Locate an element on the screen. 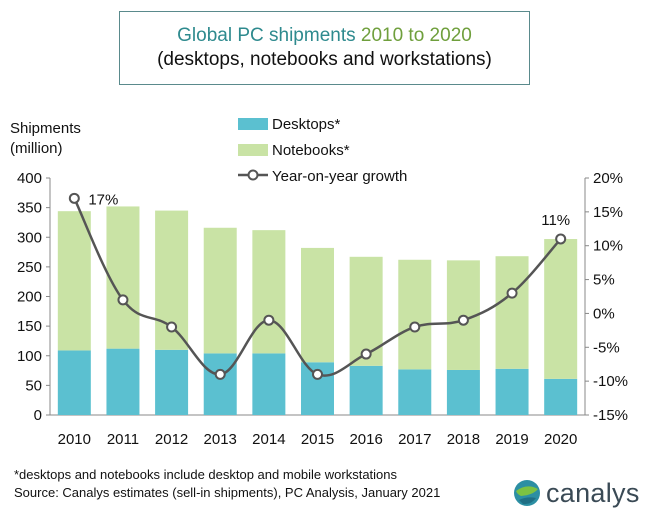  x-tick-label: 2014 is located at coordinates (268, 439).